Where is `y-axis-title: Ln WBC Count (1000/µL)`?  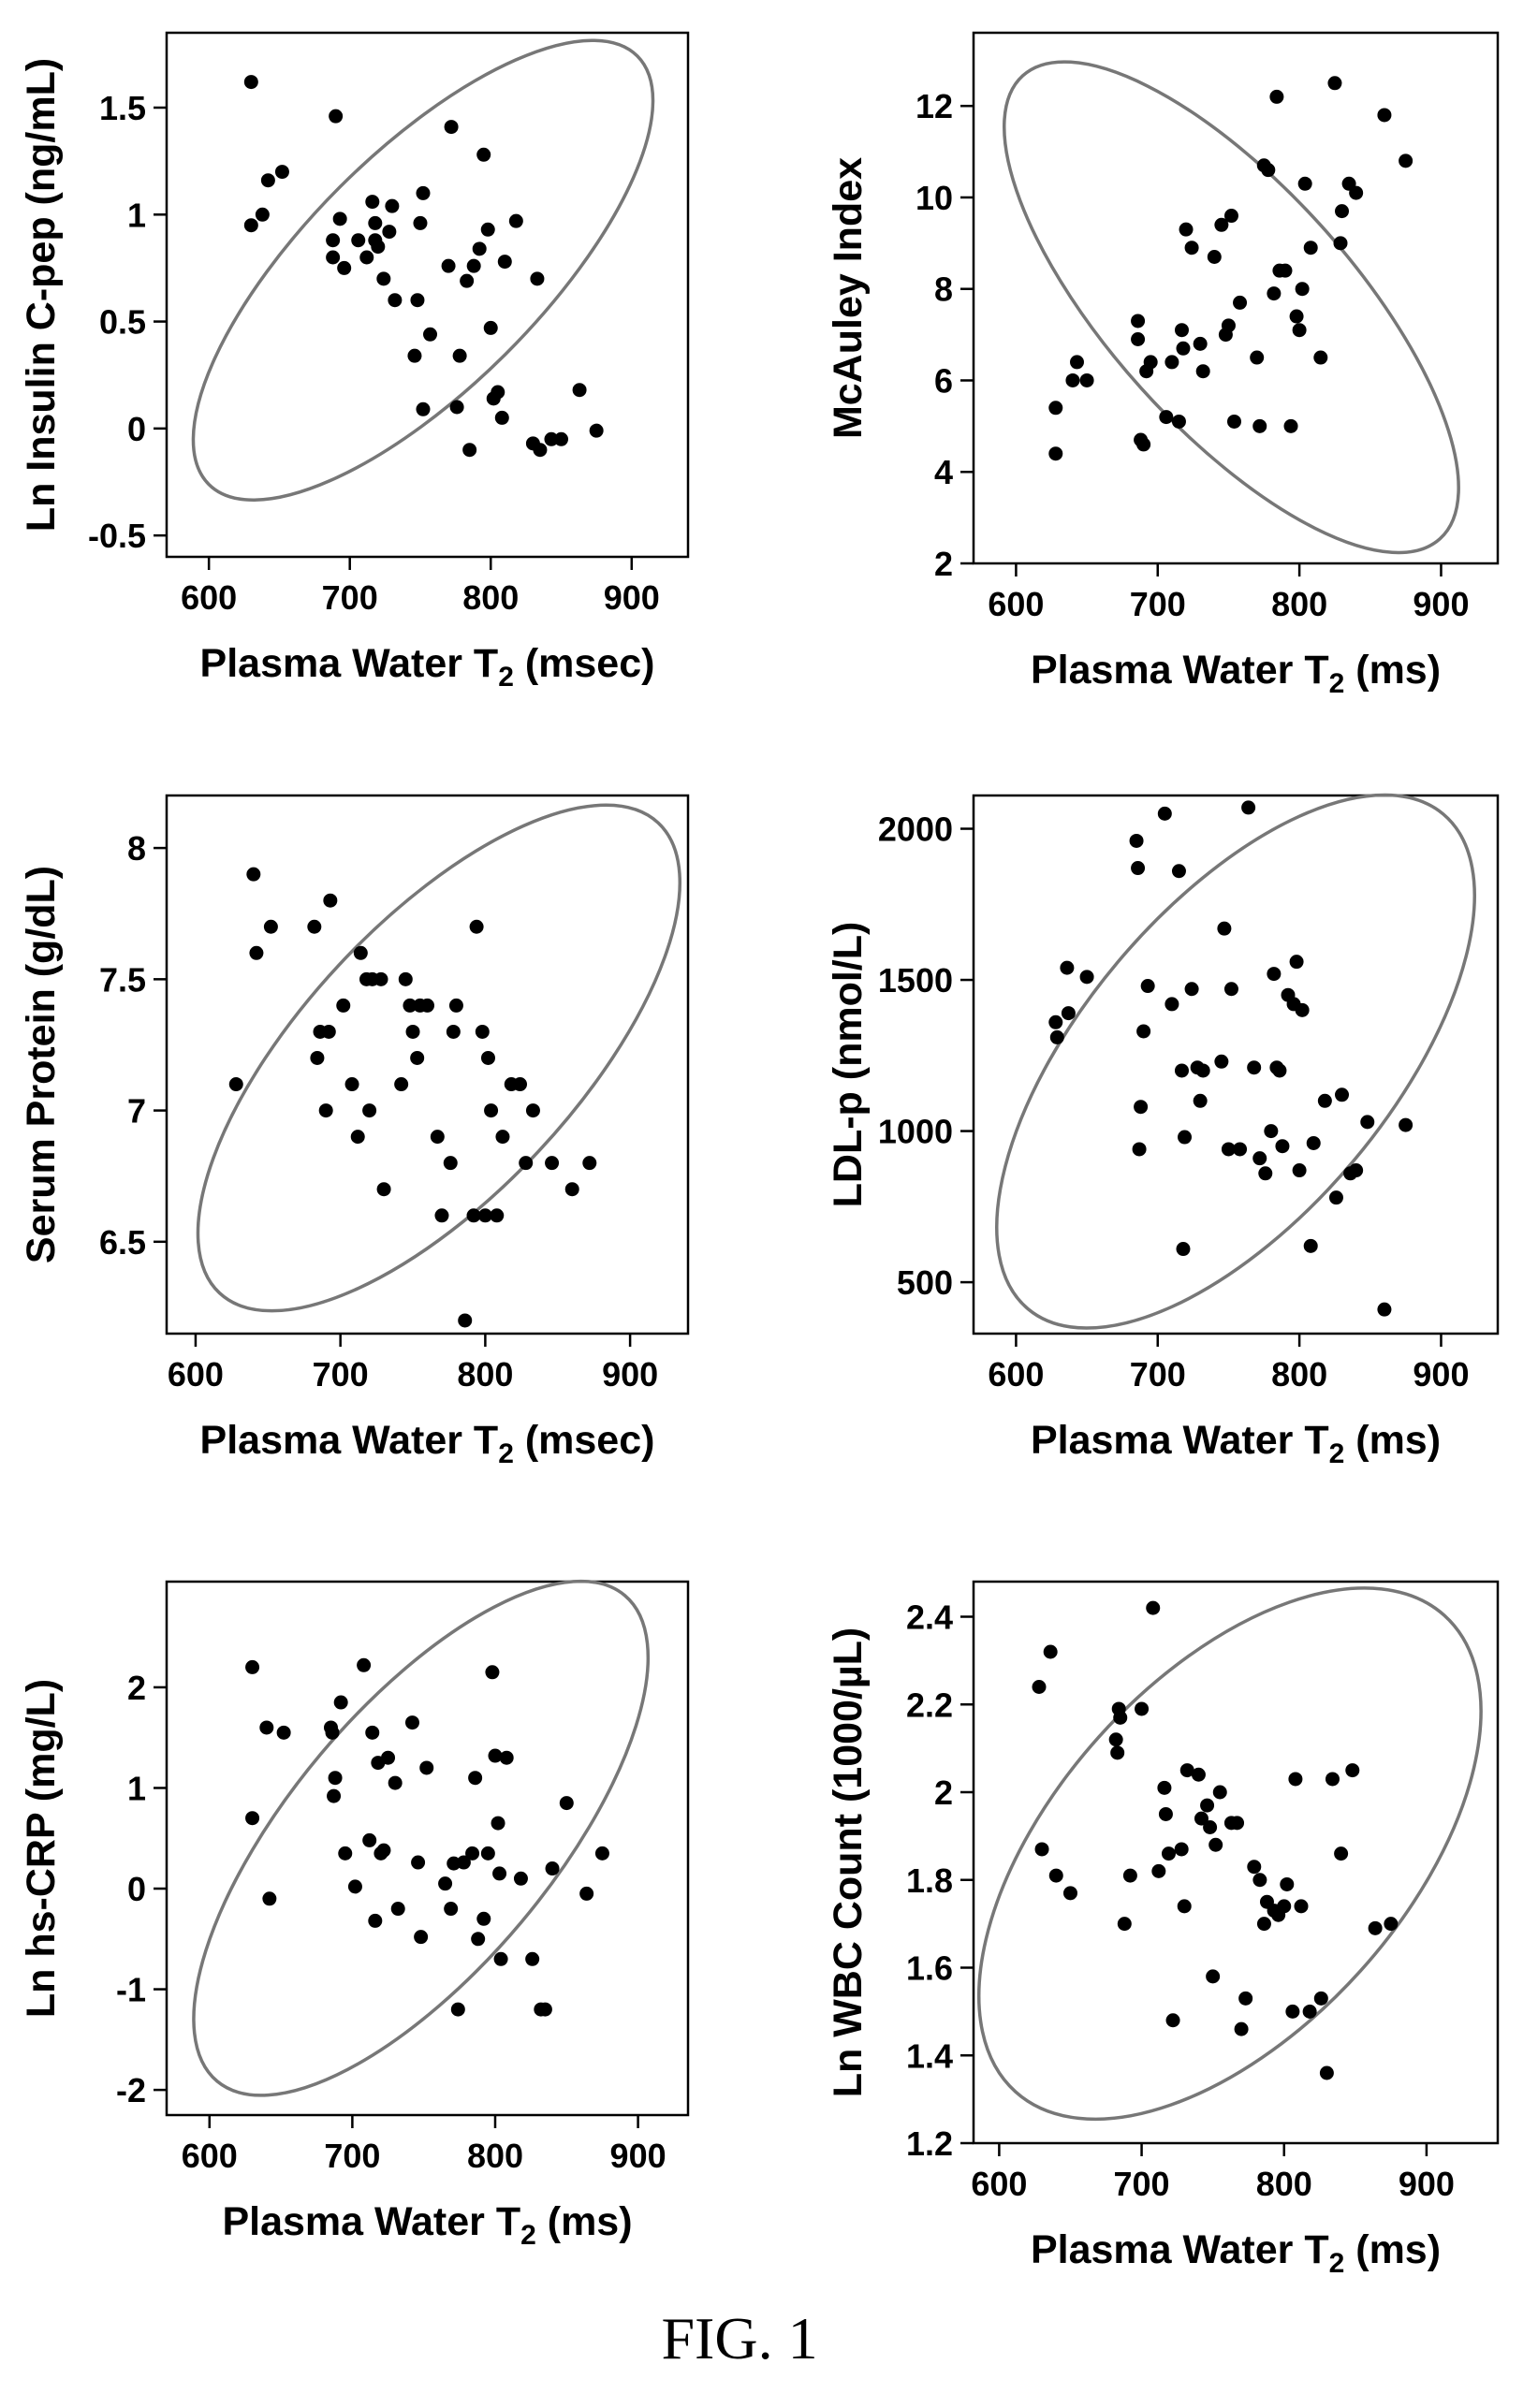 y-axis-title: Ln WBC Count (1000/µL) is located at coordinates (848, 1862).